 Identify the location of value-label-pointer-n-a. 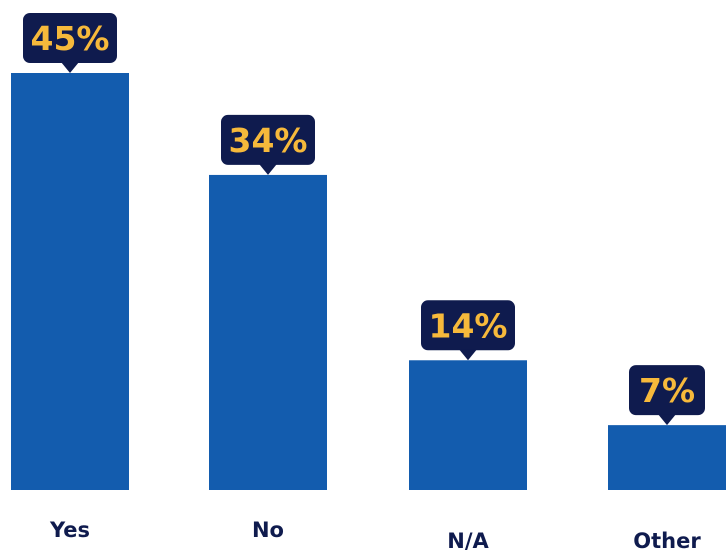
(468, 355).